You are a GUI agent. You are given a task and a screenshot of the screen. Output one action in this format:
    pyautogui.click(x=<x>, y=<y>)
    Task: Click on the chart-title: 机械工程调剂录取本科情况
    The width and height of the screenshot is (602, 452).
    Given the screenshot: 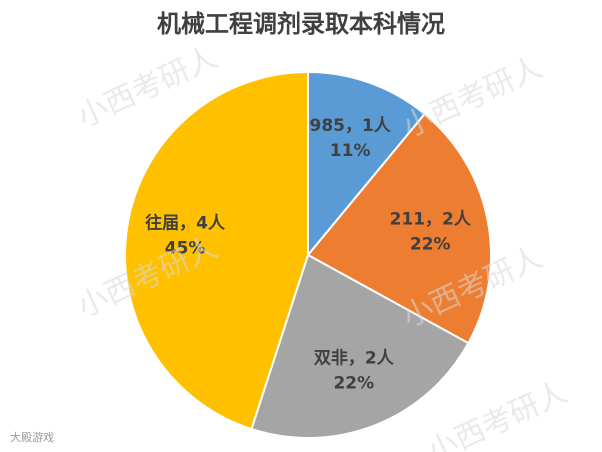 What is the action you would take?
    pyautogui.click(x=301, y=24)
    